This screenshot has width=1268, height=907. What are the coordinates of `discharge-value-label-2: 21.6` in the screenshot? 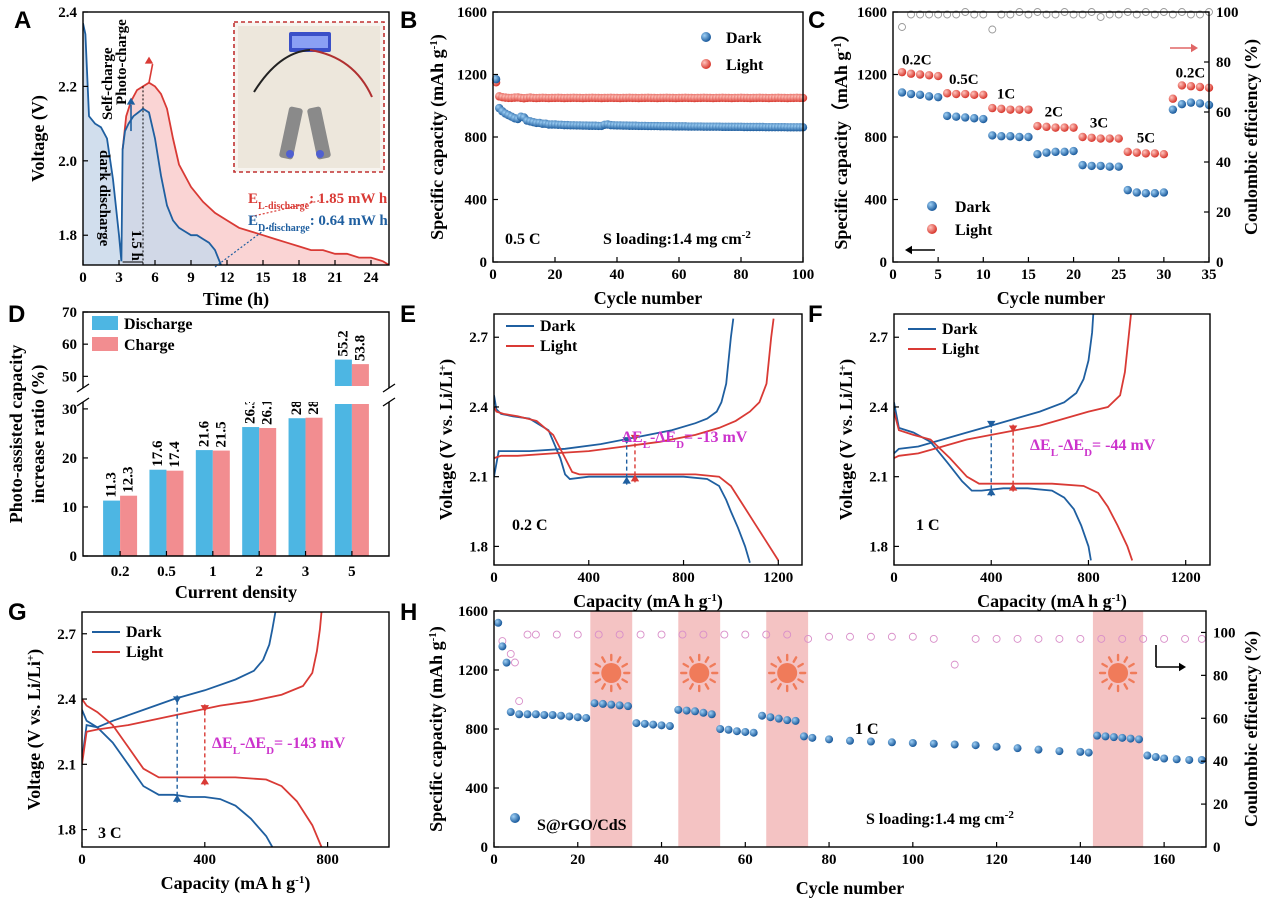 It's located at (204, 433).